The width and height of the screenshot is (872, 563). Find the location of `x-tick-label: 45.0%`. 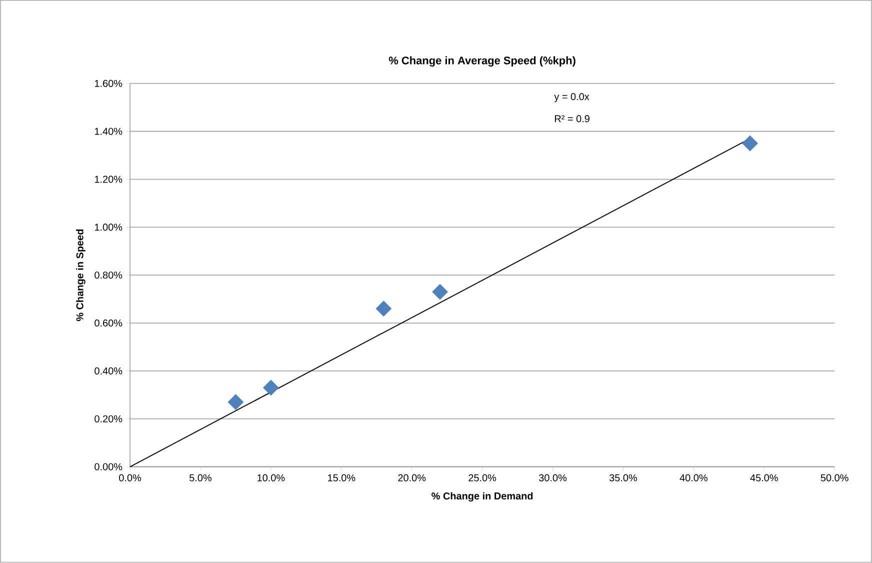

x-tick-label: 45.0% is located at coordinates (764, 478).